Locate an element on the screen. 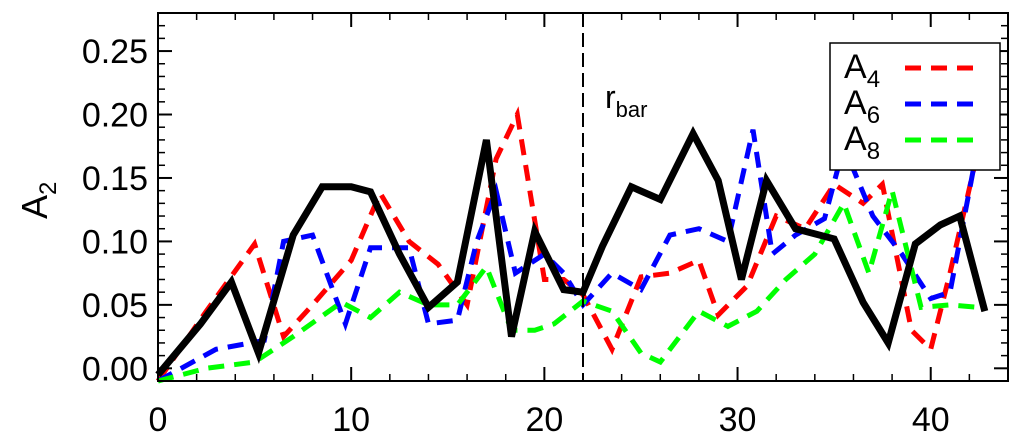 This screenshot has height=446, width=1024. x-tick-label: 40 is located at coordinates (931, 420).